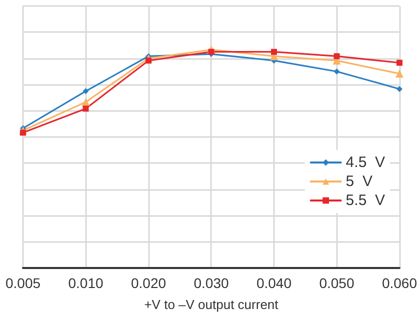 This screenshot has height=320, width=420. What do you see at coordinates (359, 181) in the screenshot?
I see `legend-label: 5 V` at bounding box center [359, 181].